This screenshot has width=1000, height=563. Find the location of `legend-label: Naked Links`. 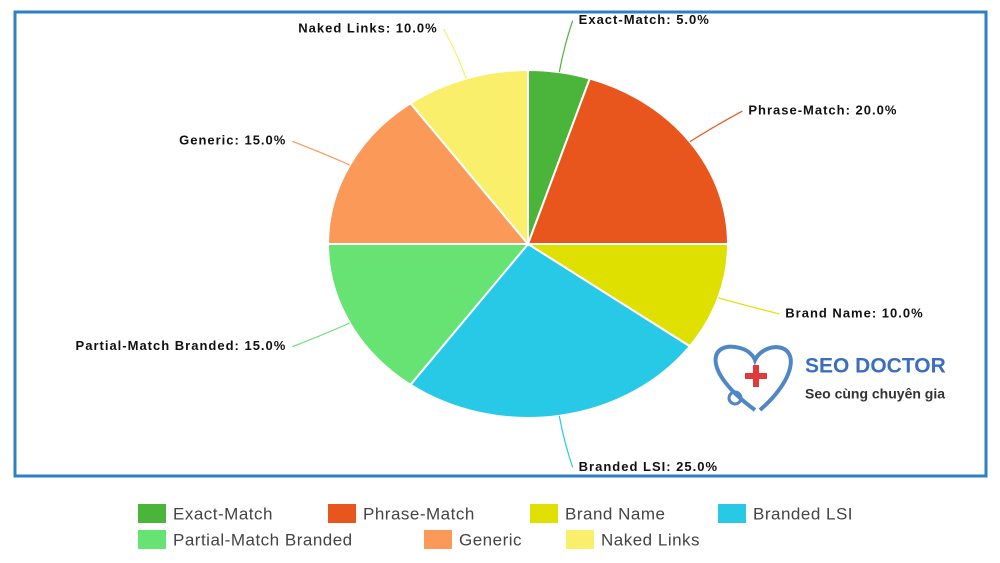

legend-label: Naked Links is located at coordinates (650, 539).